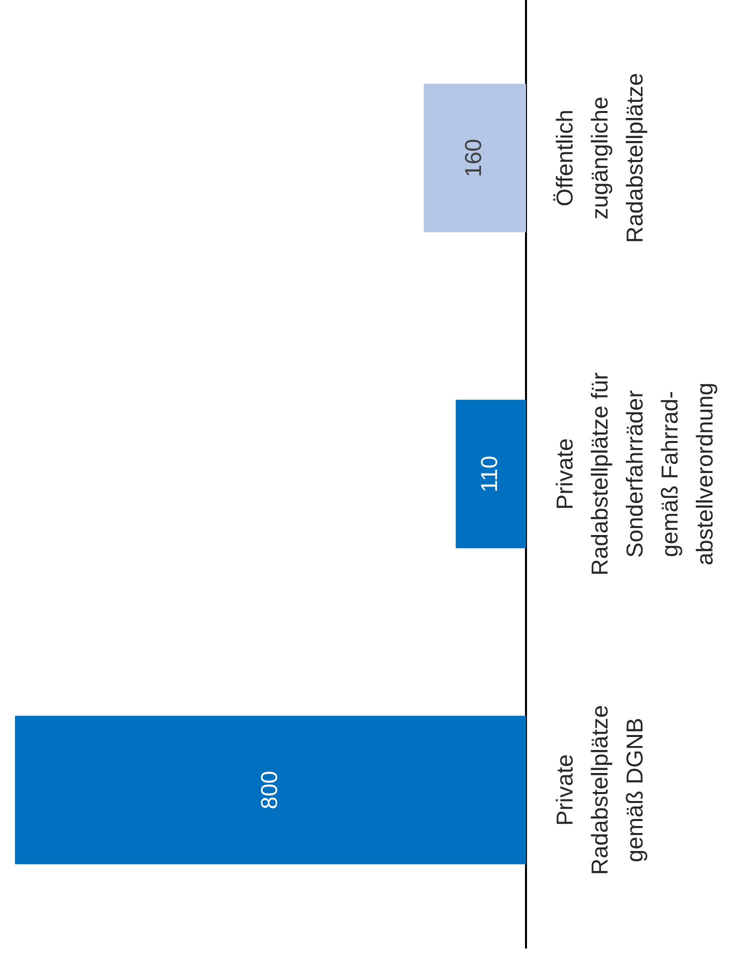  I want to click on data-label: 160, so click(473, 158).